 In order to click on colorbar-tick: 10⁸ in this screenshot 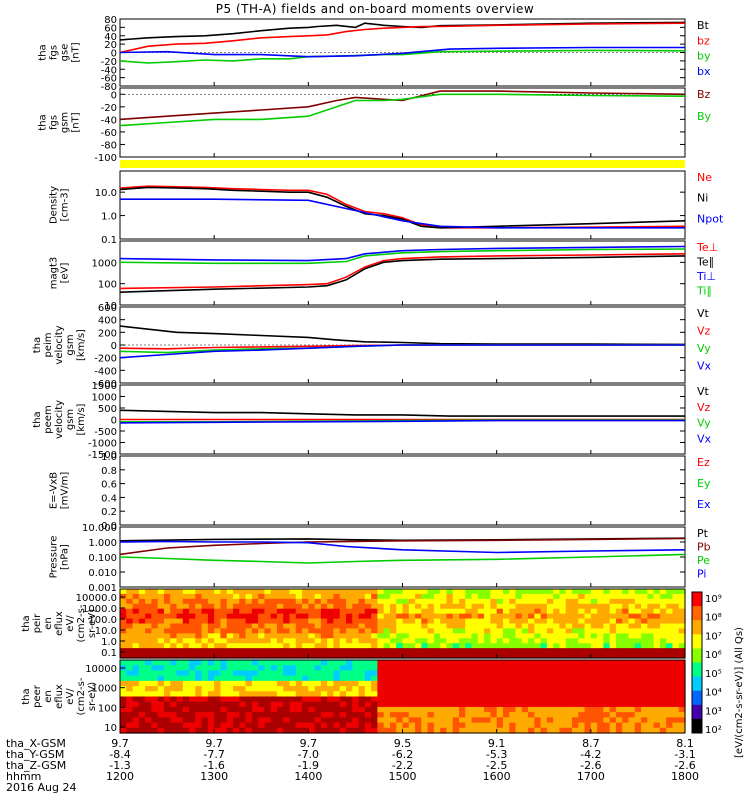, I will do `click(713, 618)`.